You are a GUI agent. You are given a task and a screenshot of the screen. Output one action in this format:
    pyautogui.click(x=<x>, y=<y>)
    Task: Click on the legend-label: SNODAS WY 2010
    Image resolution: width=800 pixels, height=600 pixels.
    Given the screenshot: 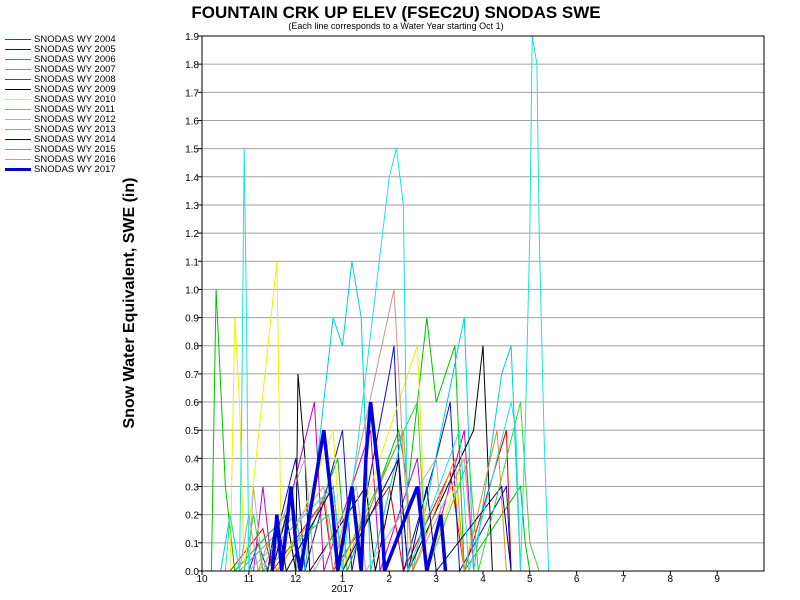 What is the action you would take?
    pyautogui.click(x=75, y=99)
    